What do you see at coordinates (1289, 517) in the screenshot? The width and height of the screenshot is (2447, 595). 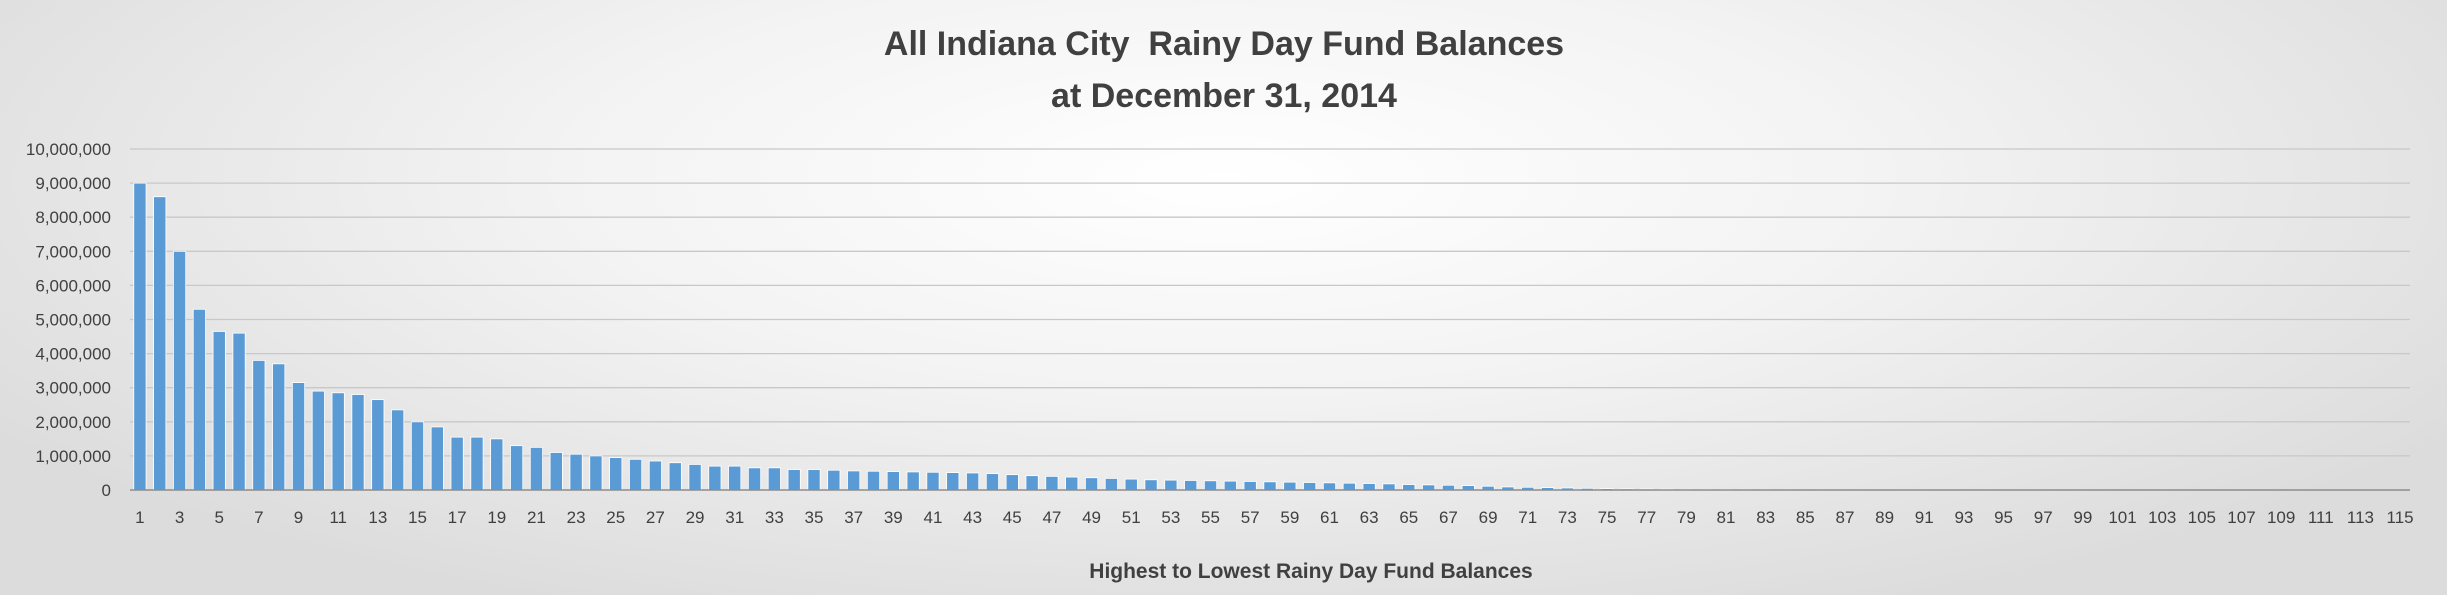 I see `x-tick-label: 59` at bounding box center [1289, 517].